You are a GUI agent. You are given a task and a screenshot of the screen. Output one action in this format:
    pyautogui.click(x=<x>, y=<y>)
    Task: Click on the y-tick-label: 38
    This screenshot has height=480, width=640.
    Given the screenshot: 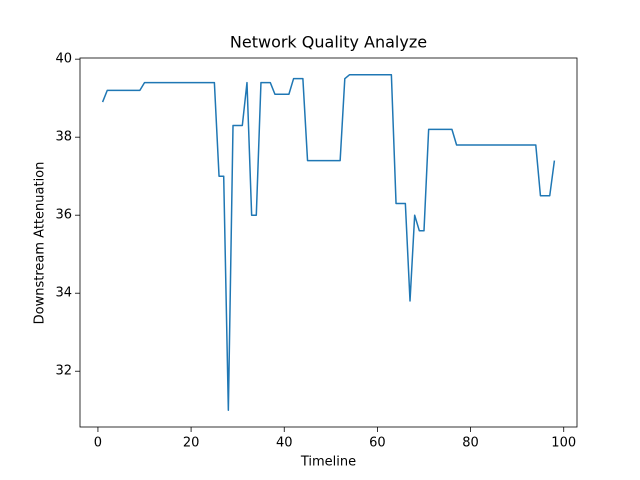 What is the action you would take?
    pyautogui.click(x=63, y=137)
    